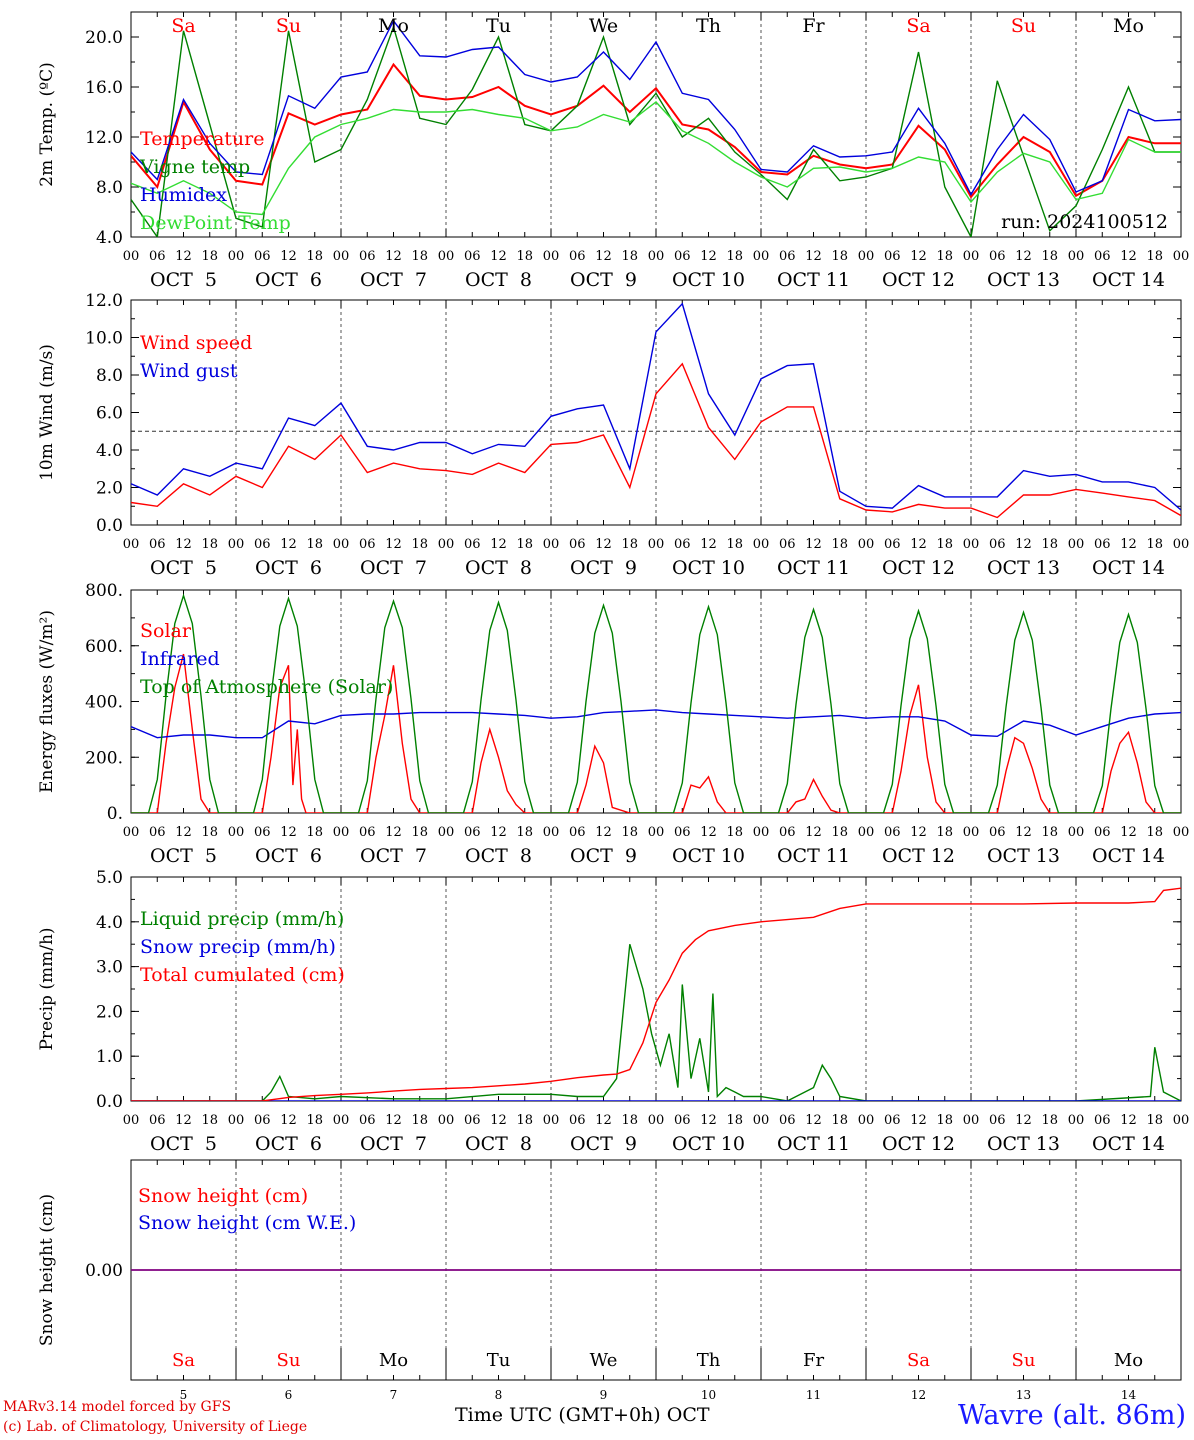 The height and width of the screenshot is (1440, 1194). I want to click on y-tick-label: 0.00, so click(104, 1271).